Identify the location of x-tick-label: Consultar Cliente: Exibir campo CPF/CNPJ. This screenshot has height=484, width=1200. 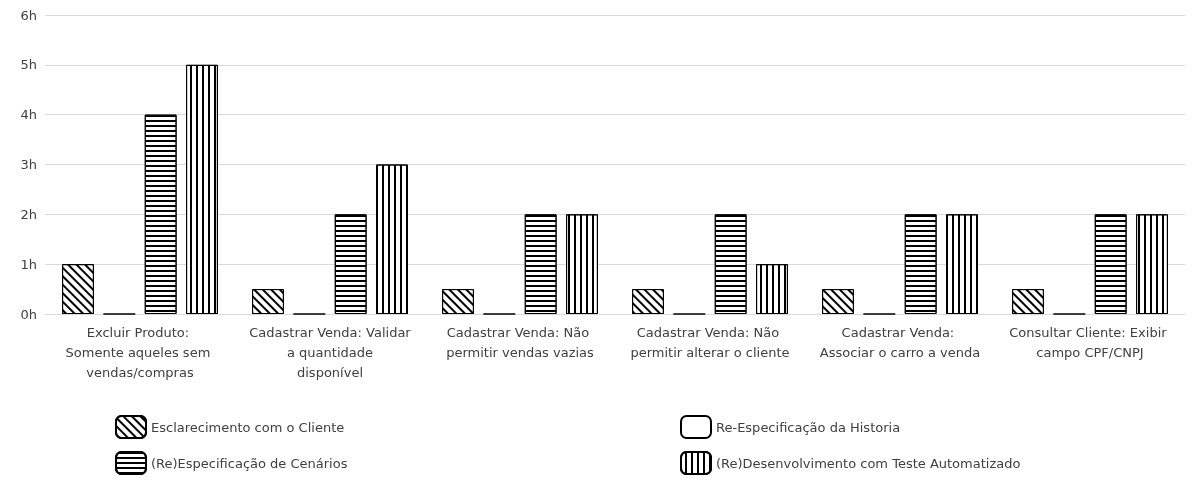
(1090, 342).